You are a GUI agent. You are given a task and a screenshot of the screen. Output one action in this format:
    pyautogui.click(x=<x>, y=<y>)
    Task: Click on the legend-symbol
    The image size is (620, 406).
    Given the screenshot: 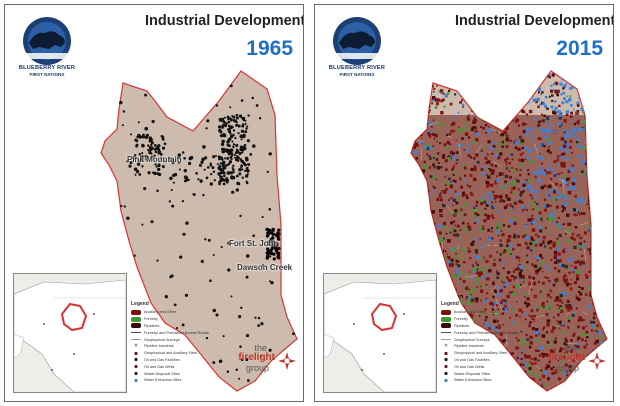 What is the action you would take?
    pyautogui.click(x=446, y=380)
    